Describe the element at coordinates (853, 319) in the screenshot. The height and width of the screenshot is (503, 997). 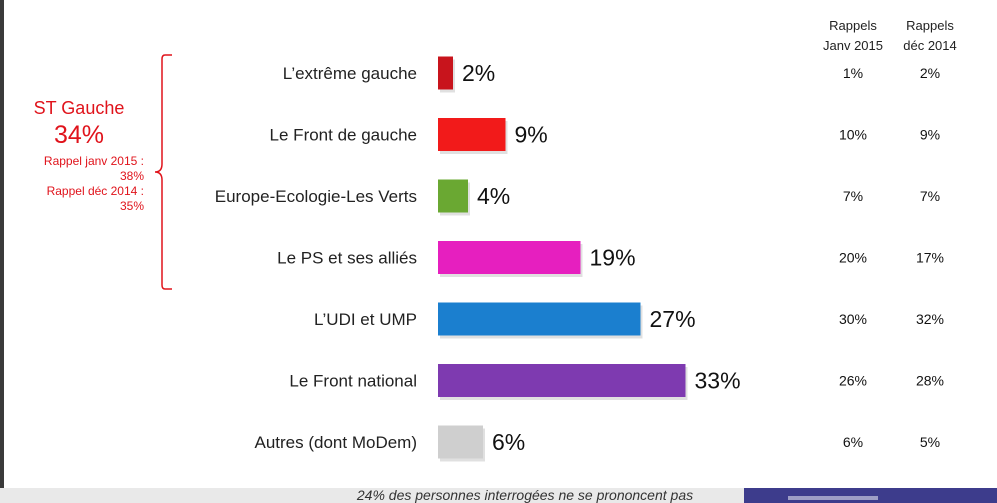
I see `recall-janv-2015-value: 30%` at that location.